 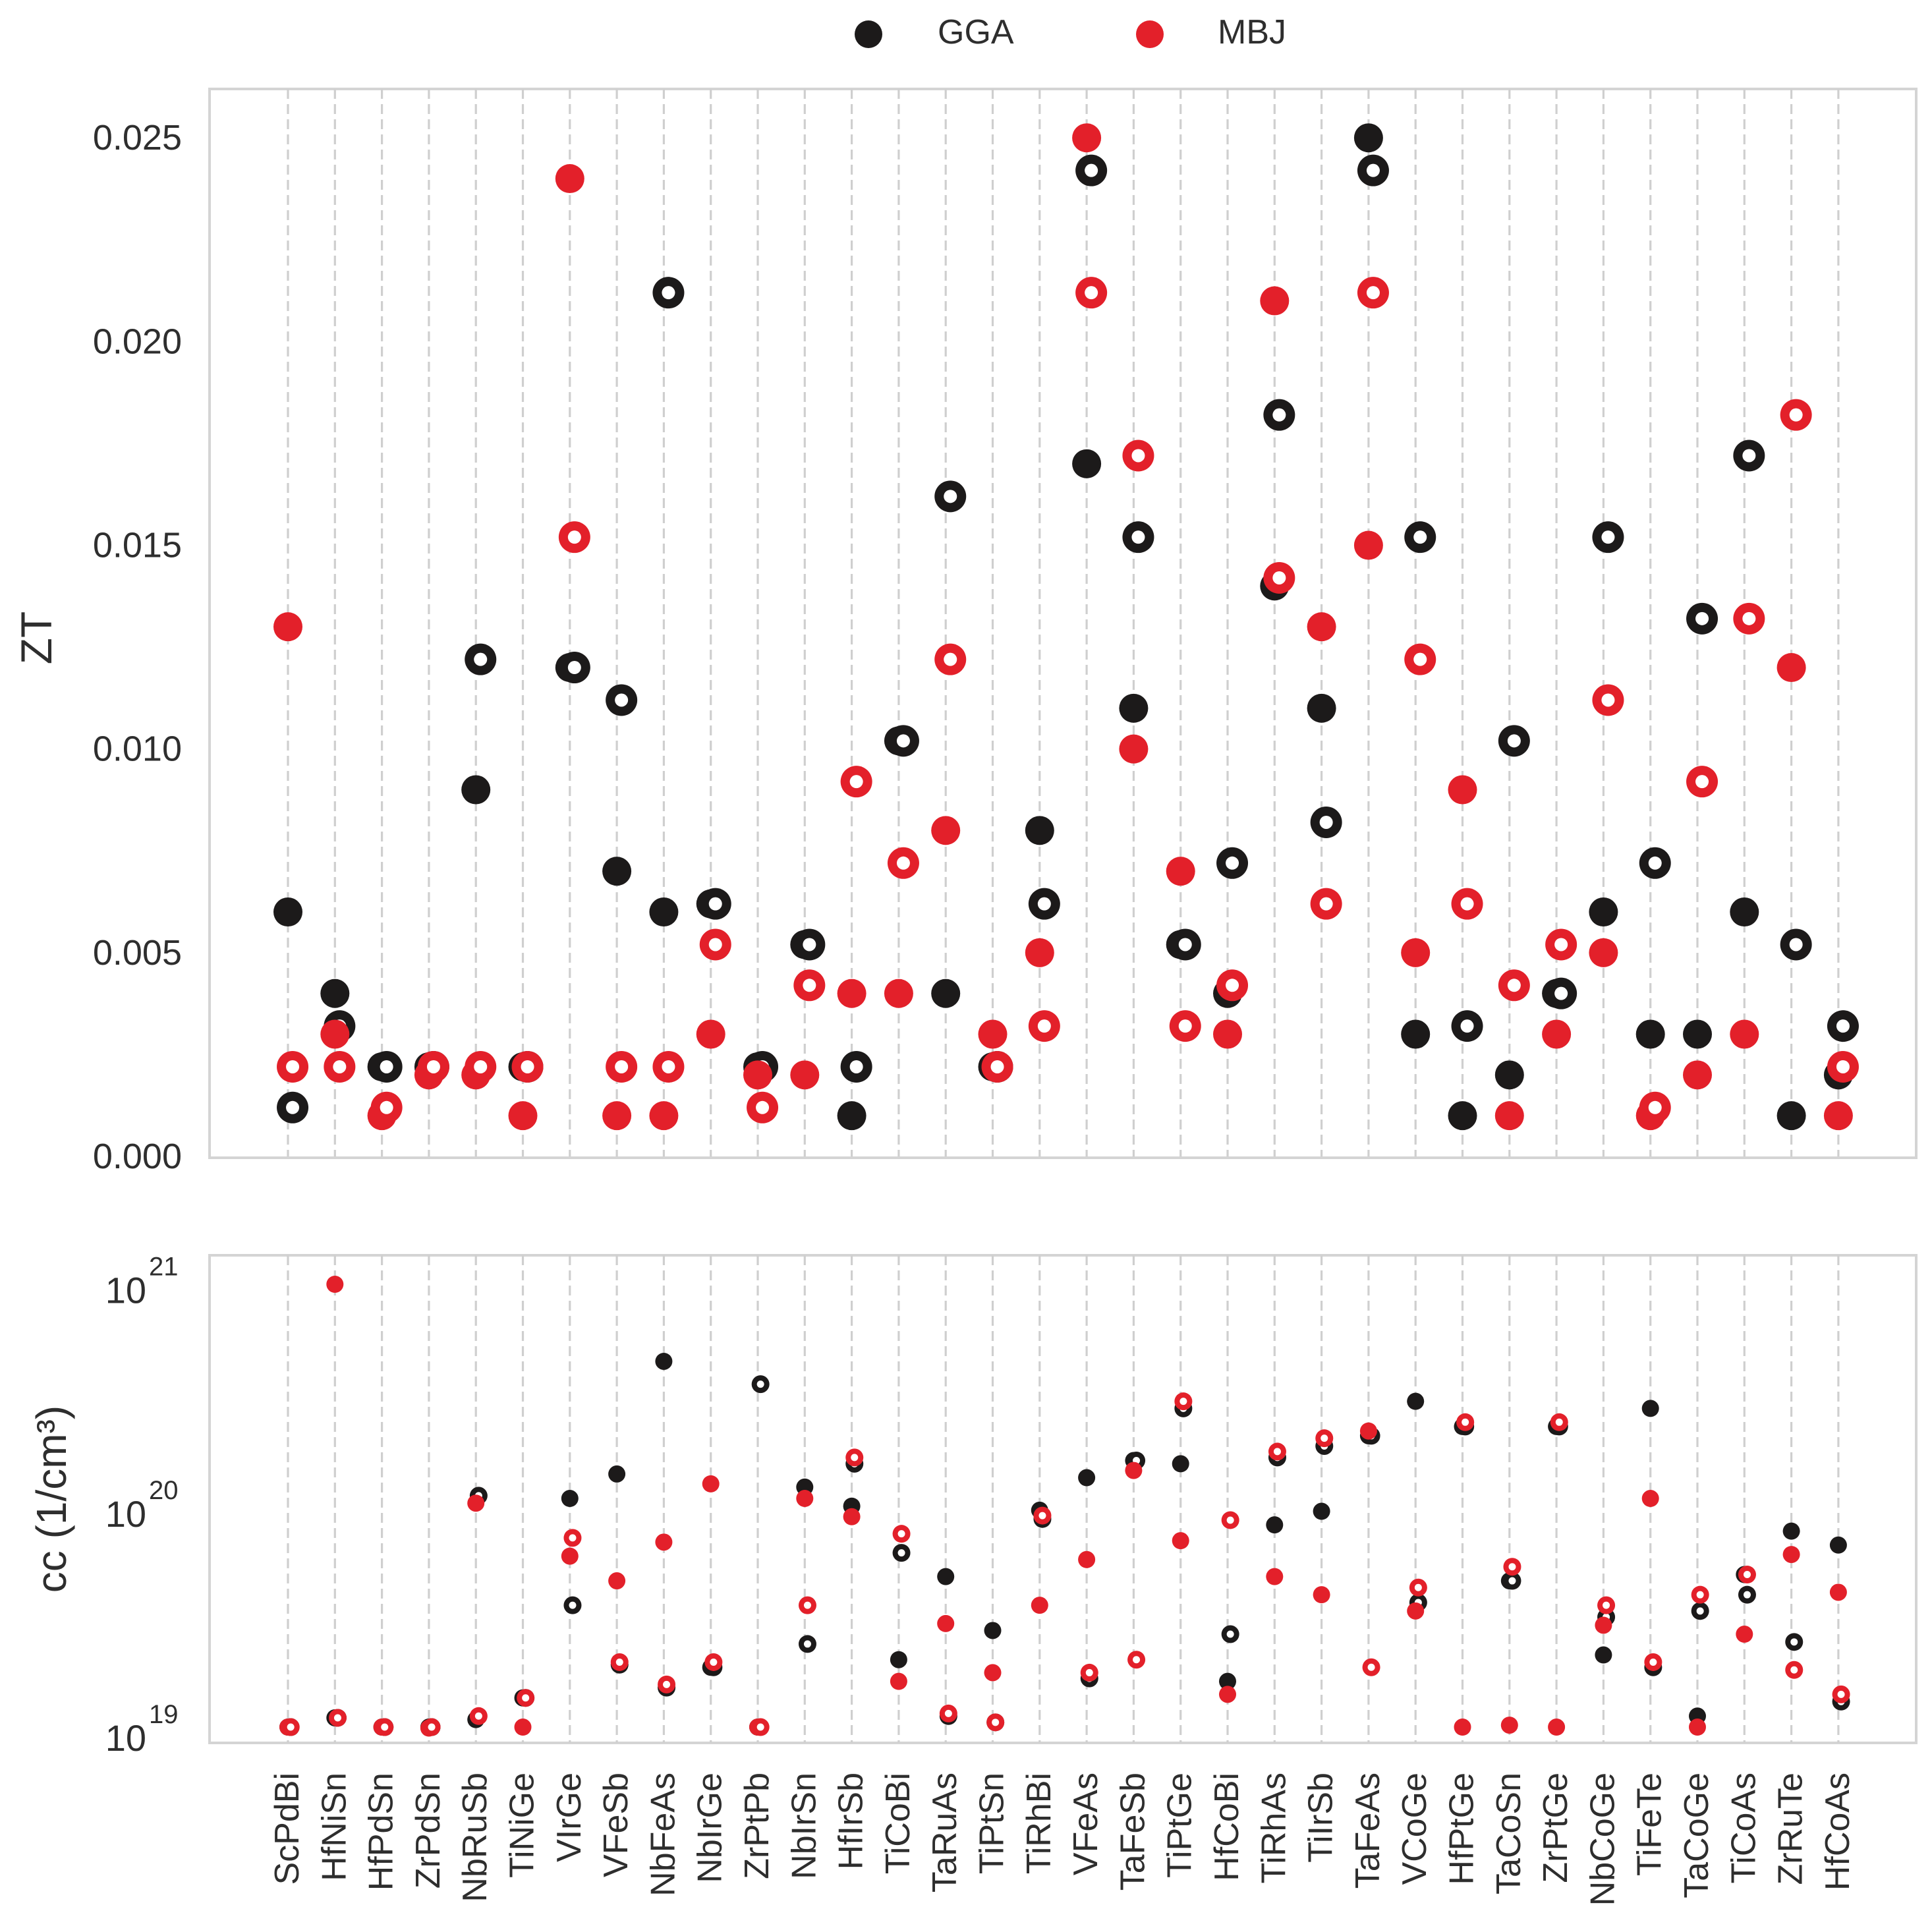 What do you see at coordinates (1185, 945) in the screenshot?
I see `gga-ring-tiptge-hole` at bounding box center [1185, 945].